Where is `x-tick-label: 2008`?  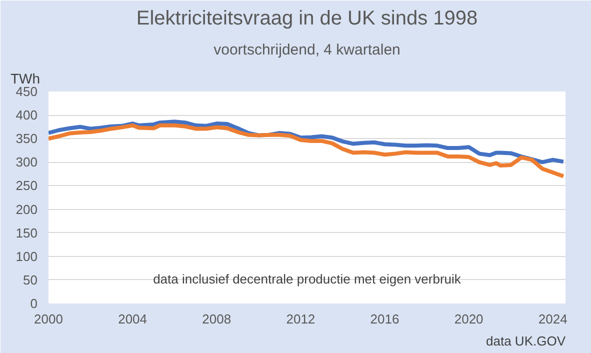
x-tick-label: 2008 is located at coordinates (217, 319).